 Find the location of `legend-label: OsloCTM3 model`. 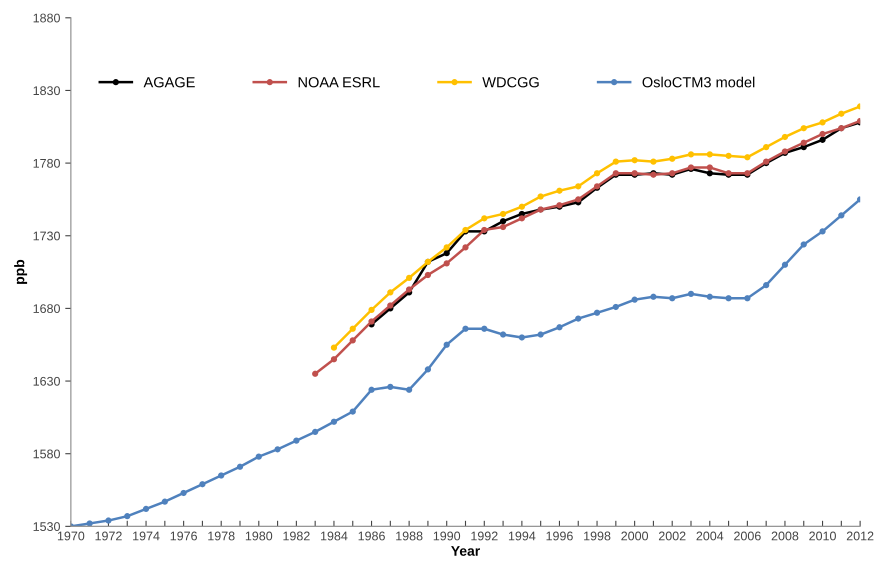

legend-label: OsloCTM3 model is located at coordinates (698, 82).